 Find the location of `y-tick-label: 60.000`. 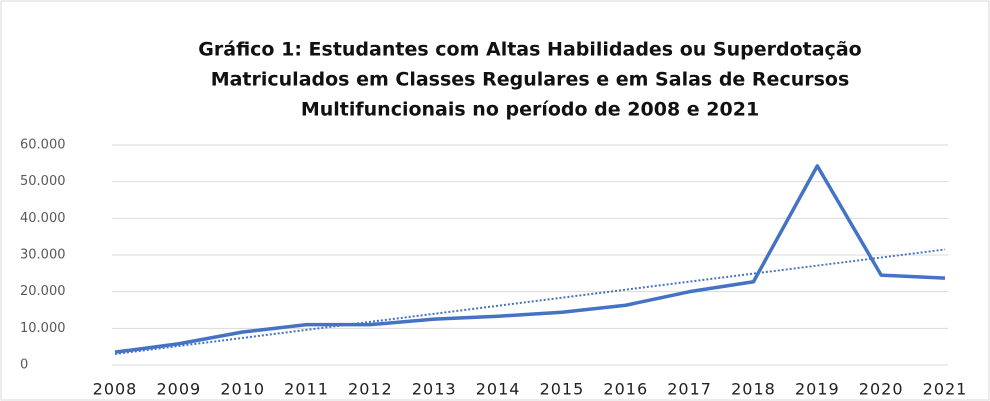

y-tick-label: 60.000 is located at coordinates (43, 145).